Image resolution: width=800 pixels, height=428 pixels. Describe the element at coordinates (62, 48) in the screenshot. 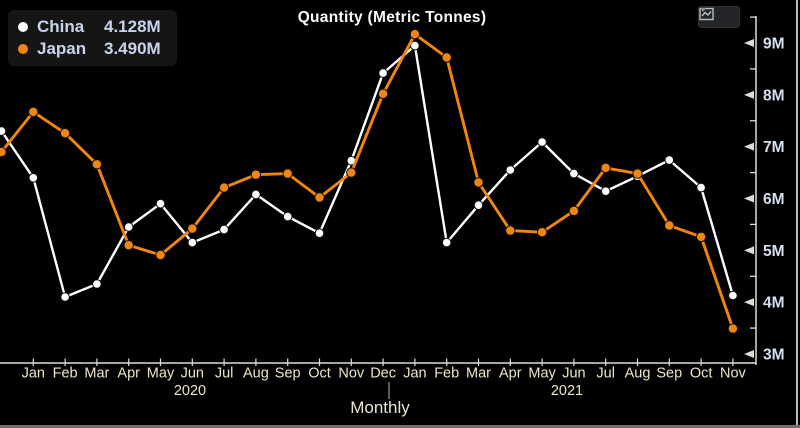

I see `legend-series-name: Japan` at that location.